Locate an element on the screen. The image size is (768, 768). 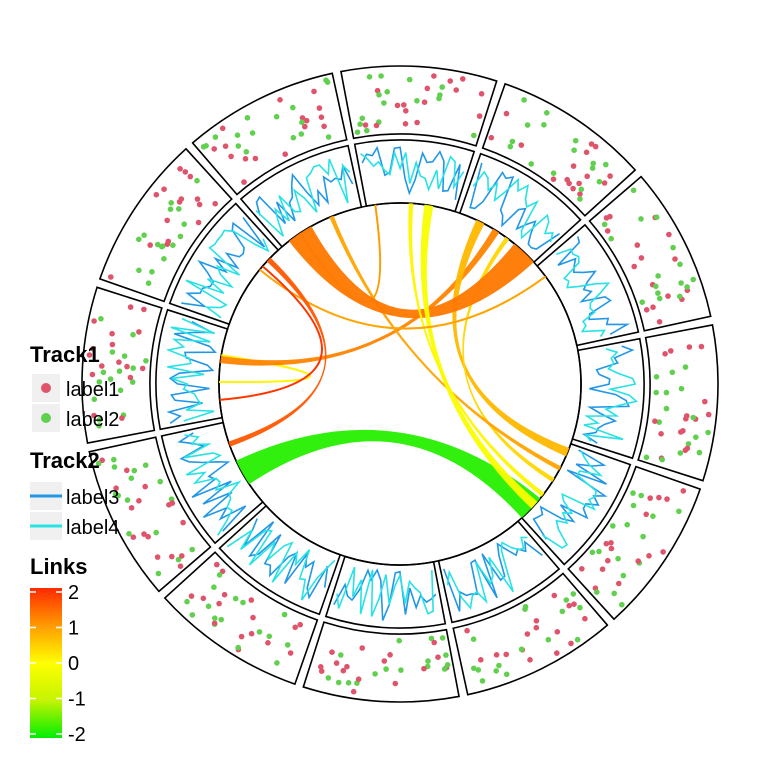
track1-cell is located at coordinates (165, 225).